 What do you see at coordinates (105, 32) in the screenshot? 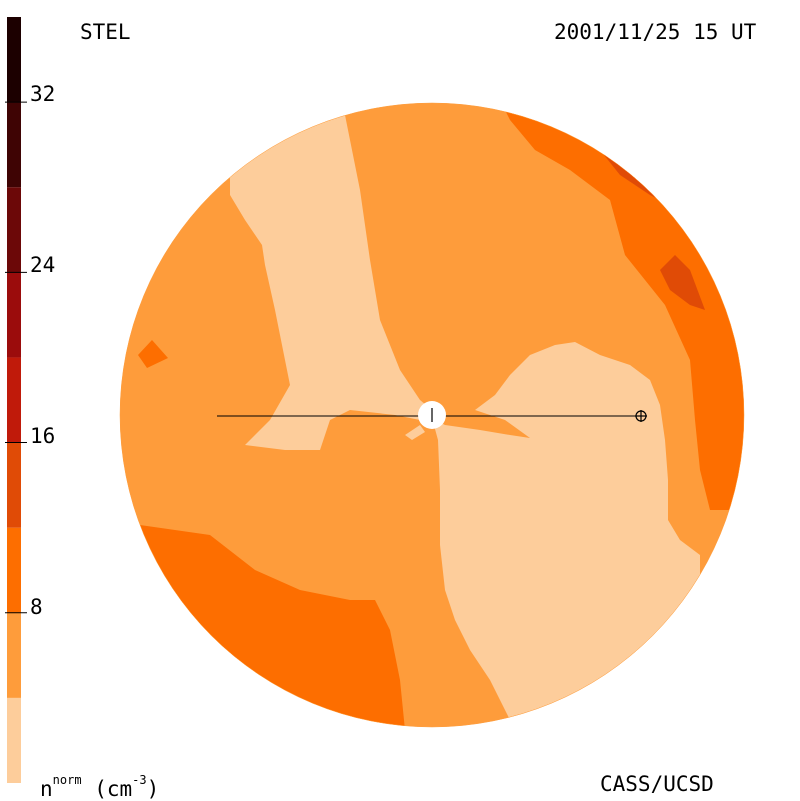
I see `instrument-label: STEL` at bounding box center [105, 32].